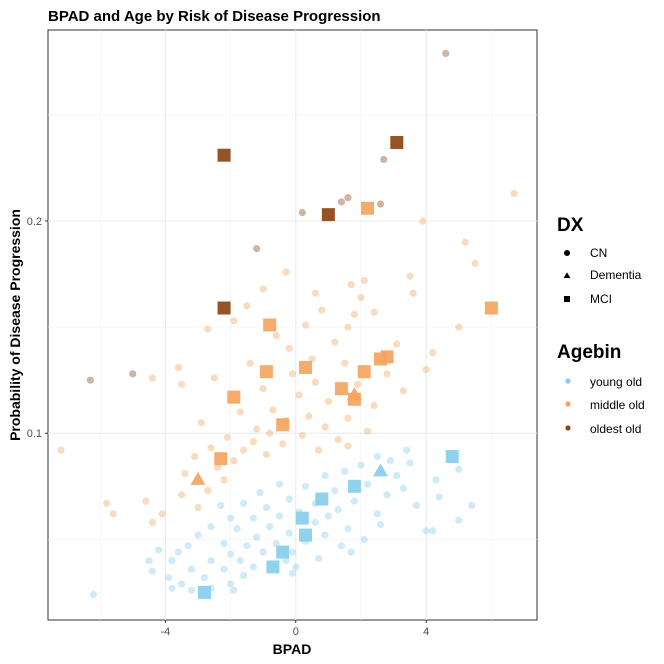 The width and height of the screenshot is (664, 664). What do you see at coordinates (296, 632) in the screenshot?
I see `x-tick-label: 0` at bounding box center [296, 632].